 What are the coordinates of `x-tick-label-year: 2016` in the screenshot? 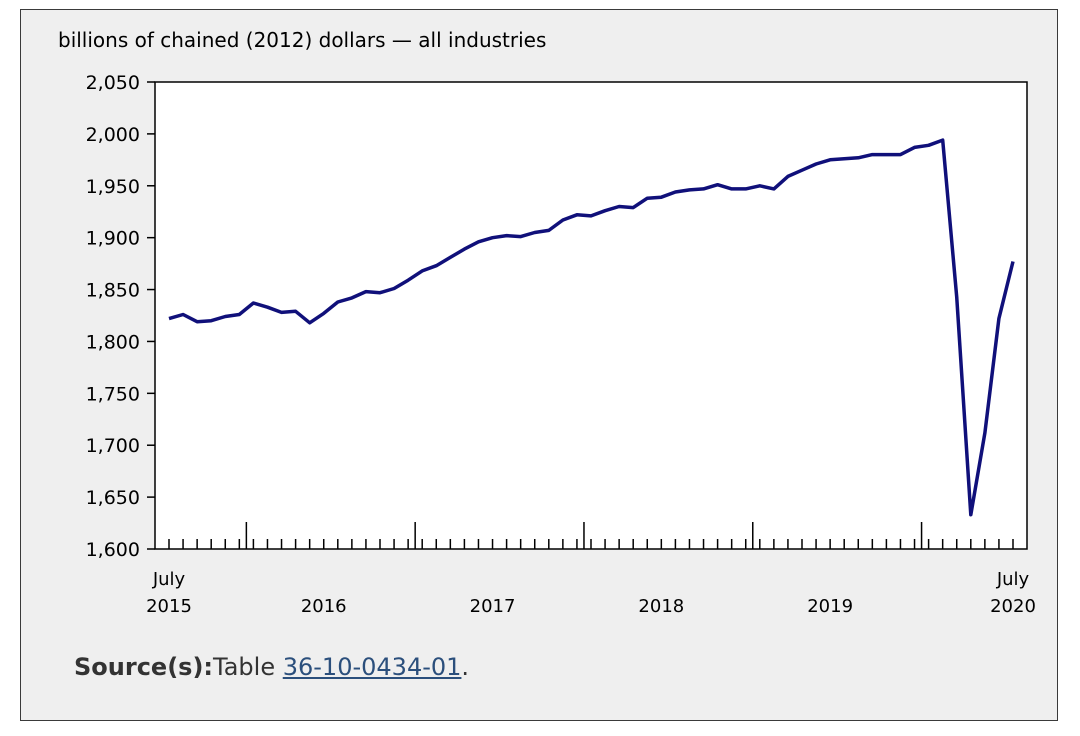 It's located at (324, 606).